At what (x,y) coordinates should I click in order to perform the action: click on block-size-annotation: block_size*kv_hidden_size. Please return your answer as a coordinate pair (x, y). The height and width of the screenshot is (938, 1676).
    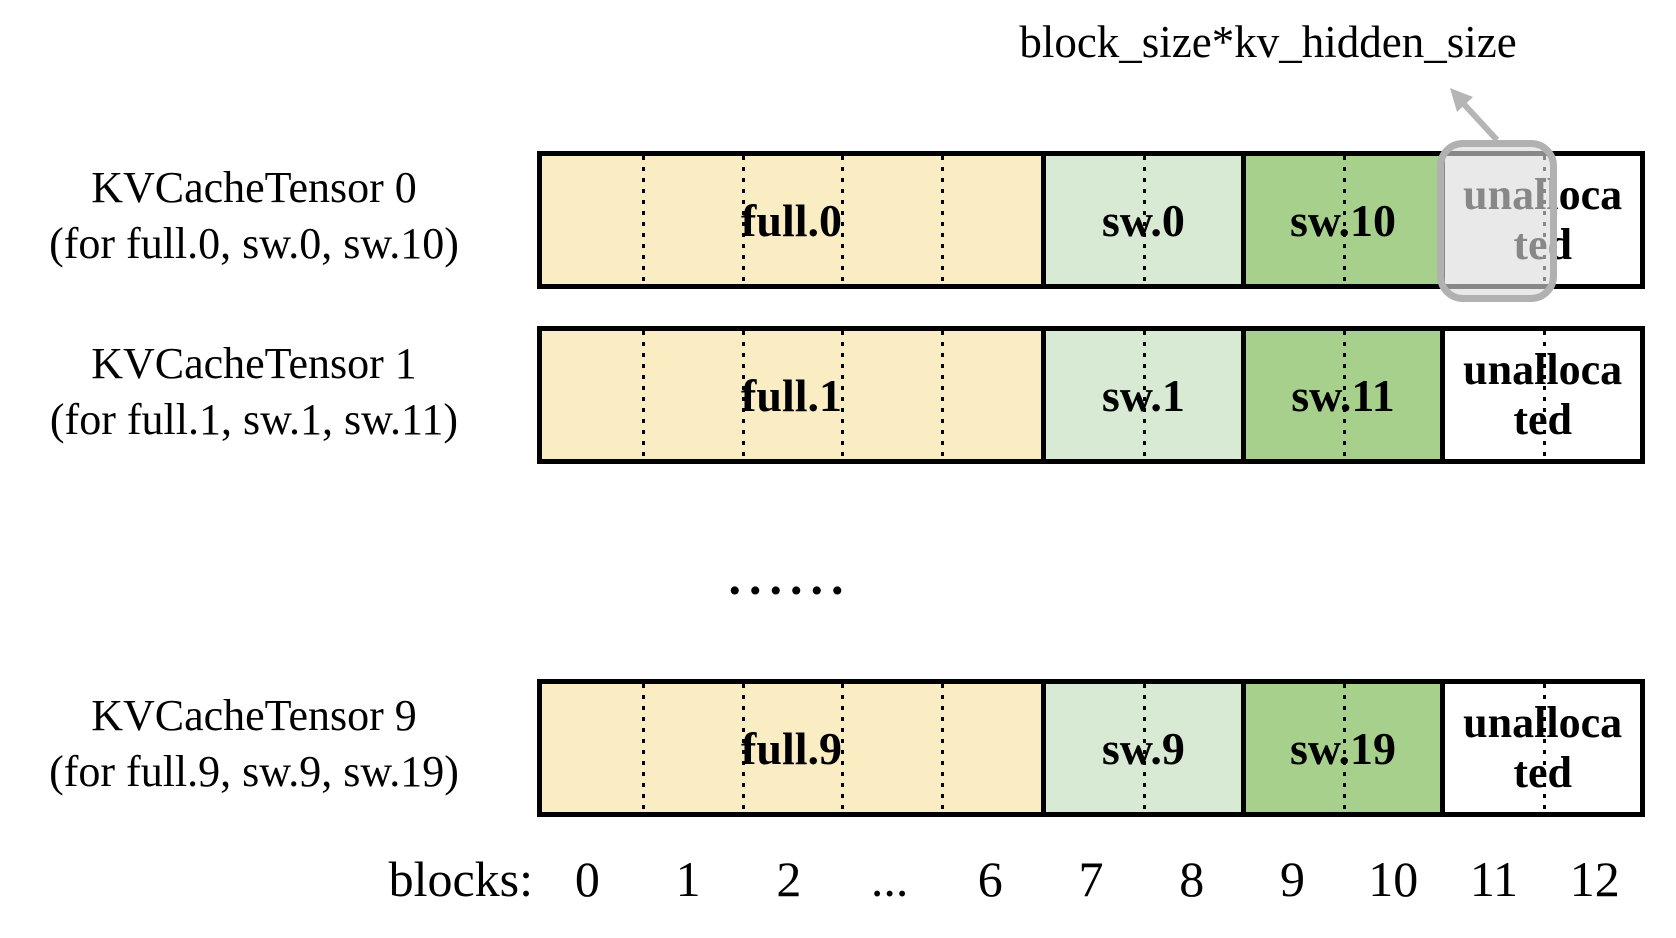
    Looking at the image, I should click on (1268, 42).